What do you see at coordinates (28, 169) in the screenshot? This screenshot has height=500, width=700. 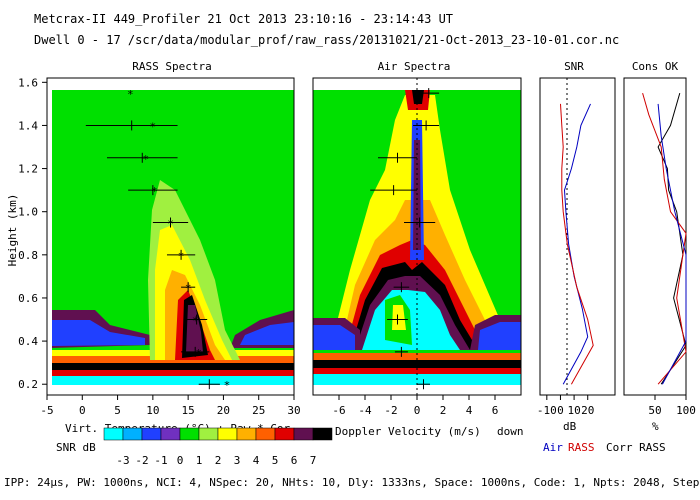 I see `y-tick-label: 1.2` at bounding box center [28, 169].